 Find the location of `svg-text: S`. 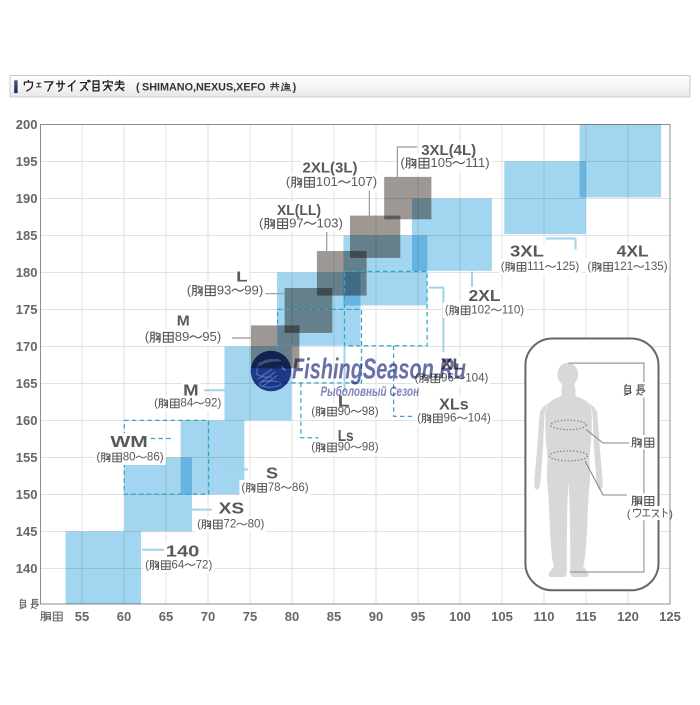

svg-text: S is located at coordinates (272, 474).